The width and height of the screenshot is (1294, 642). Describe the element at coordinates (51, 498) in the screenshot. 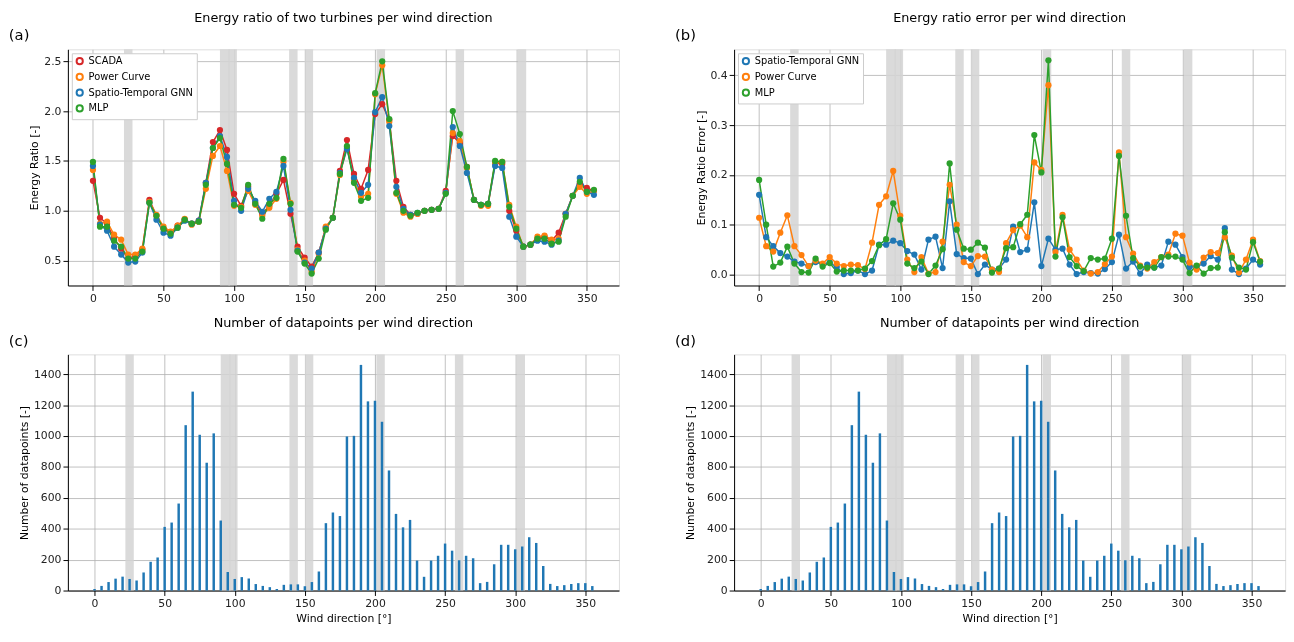

I see `y-tick-label: 600` at that location.